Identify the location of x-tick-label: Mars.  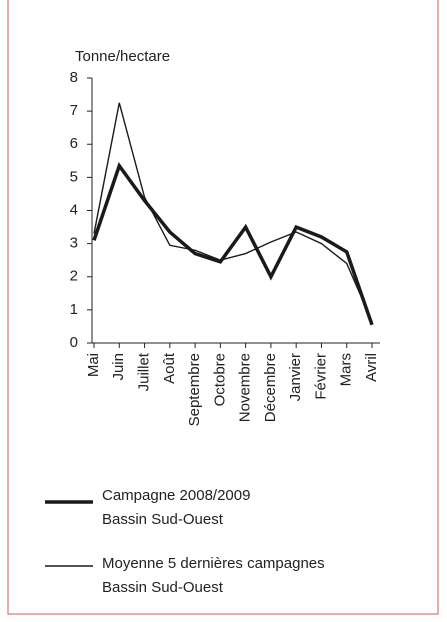
(346, 369).